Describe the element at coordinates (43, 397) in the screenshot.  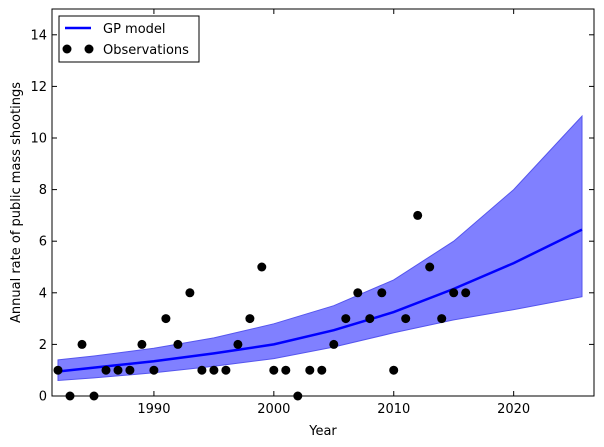
I see `y-tick-label: 0` at that location.